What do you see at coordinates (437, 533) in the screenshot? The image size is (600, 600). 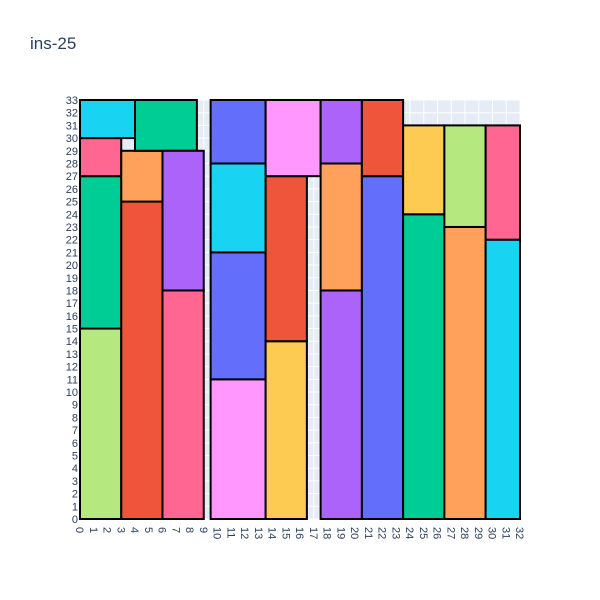 I see `x-tick-label: 26` at bounding box center [437, 533].